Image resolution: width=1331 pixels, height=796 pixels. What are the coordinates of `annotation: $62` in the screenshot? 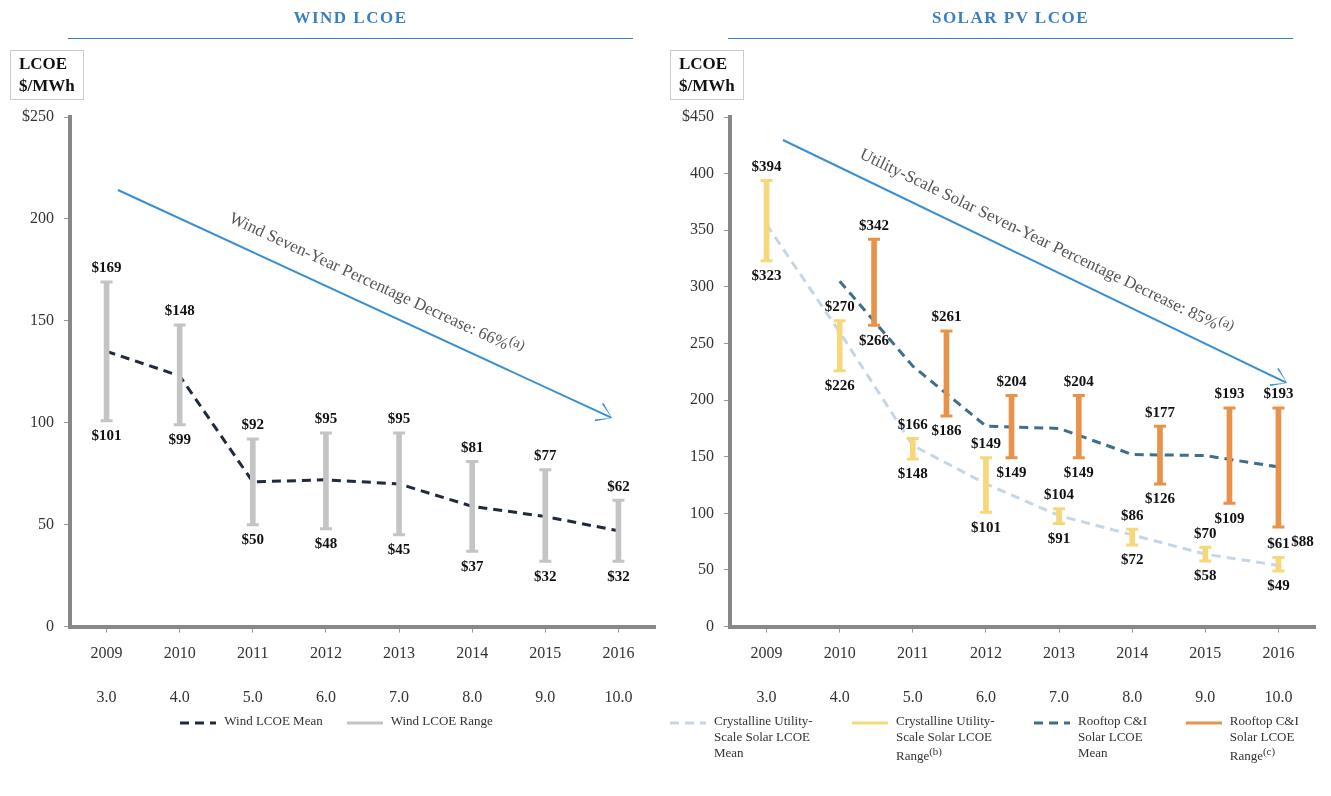 It's located at (618, 485).